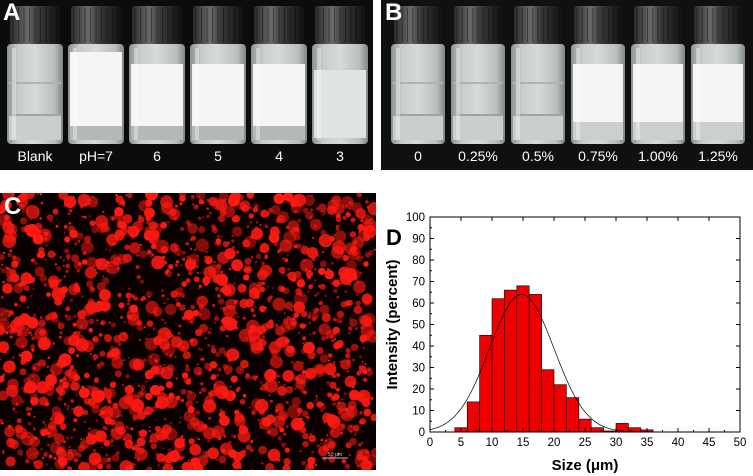 The width and height of the screenshot is (753, 476). What do you see at coordinates (538, 85) in the screenshot?
I see `b-vial: 0.5%` at bounding box center [538, 85].